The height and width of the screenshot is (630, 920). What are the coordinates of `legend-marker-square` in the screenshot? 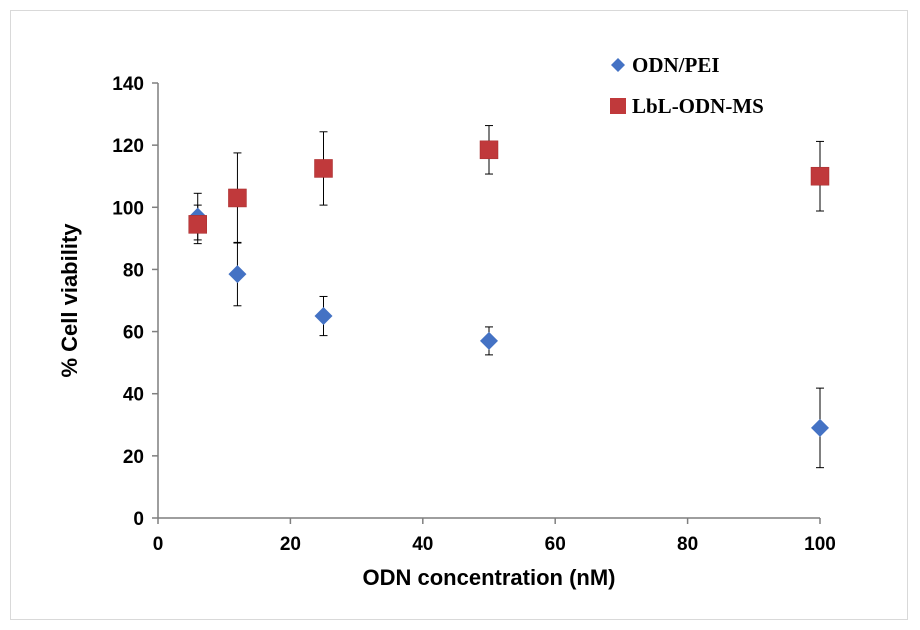 It's located at (618, 106).